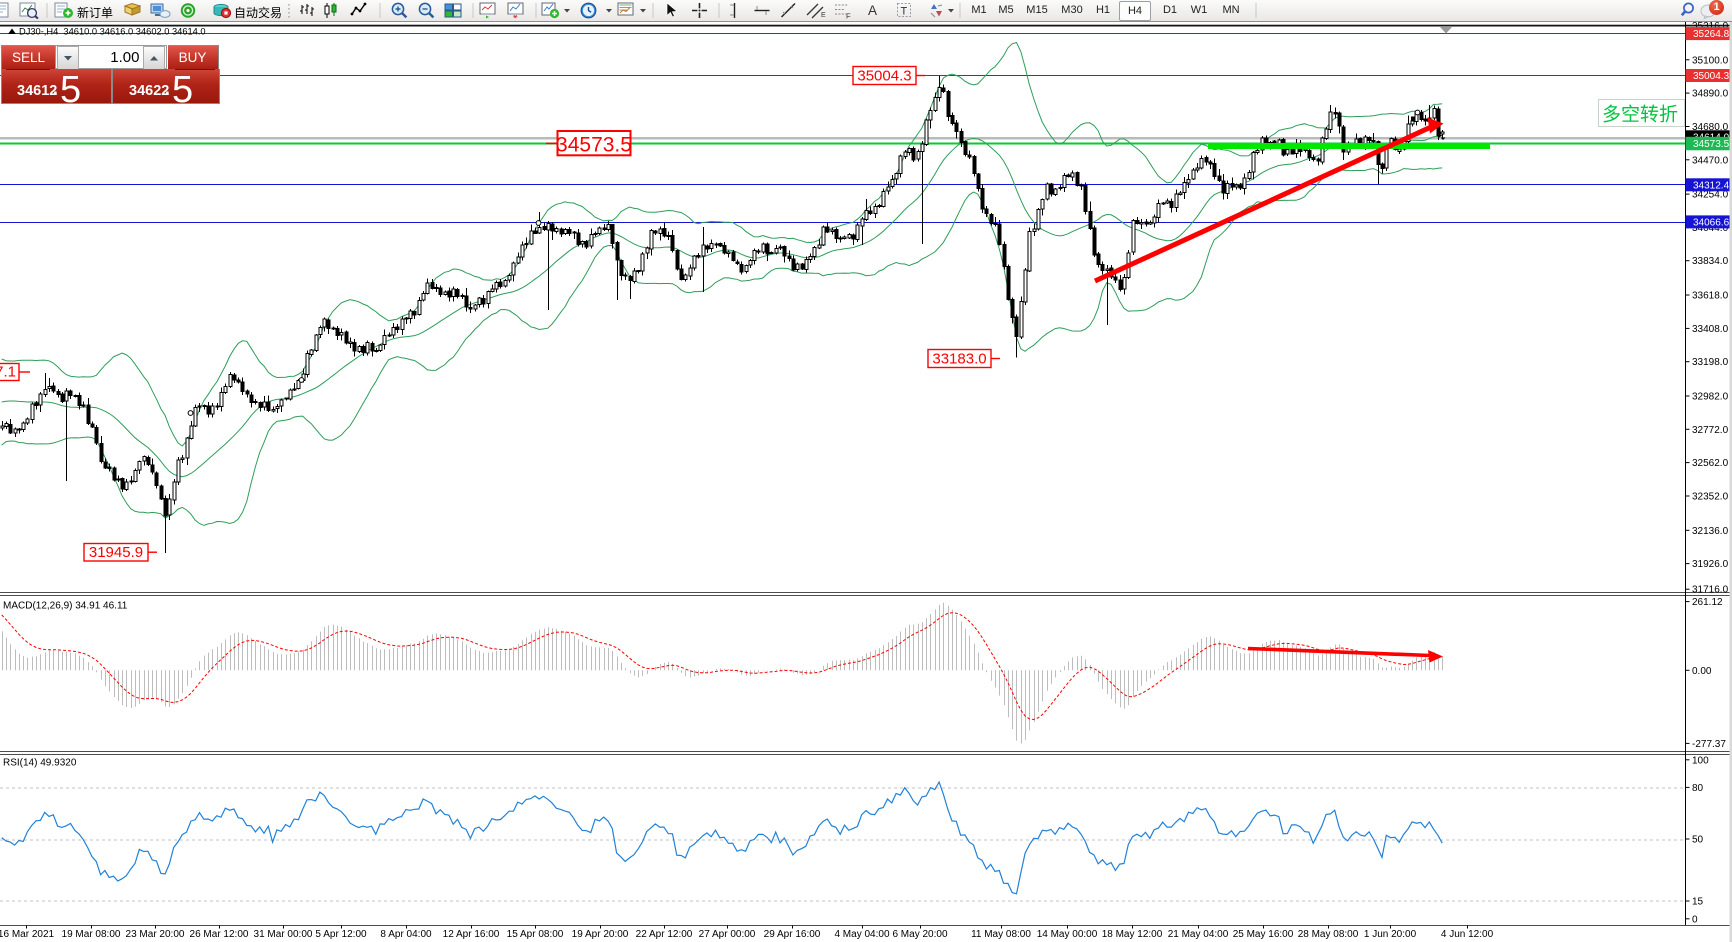 Image resolution: width=1732 pixels, height=942 pixels. I want to click on svg-text: 100, so click(1700, 760).